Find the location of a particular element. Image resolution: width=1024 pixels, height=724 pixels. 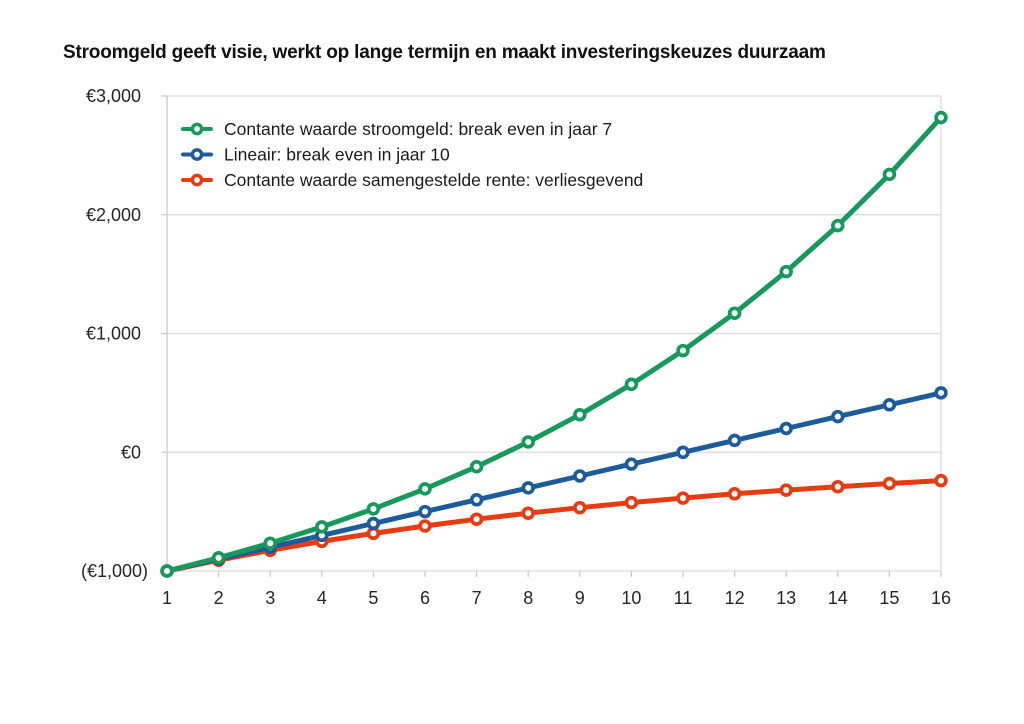

x-axis-tick-label: 4 is located at coordinates (322, 598).